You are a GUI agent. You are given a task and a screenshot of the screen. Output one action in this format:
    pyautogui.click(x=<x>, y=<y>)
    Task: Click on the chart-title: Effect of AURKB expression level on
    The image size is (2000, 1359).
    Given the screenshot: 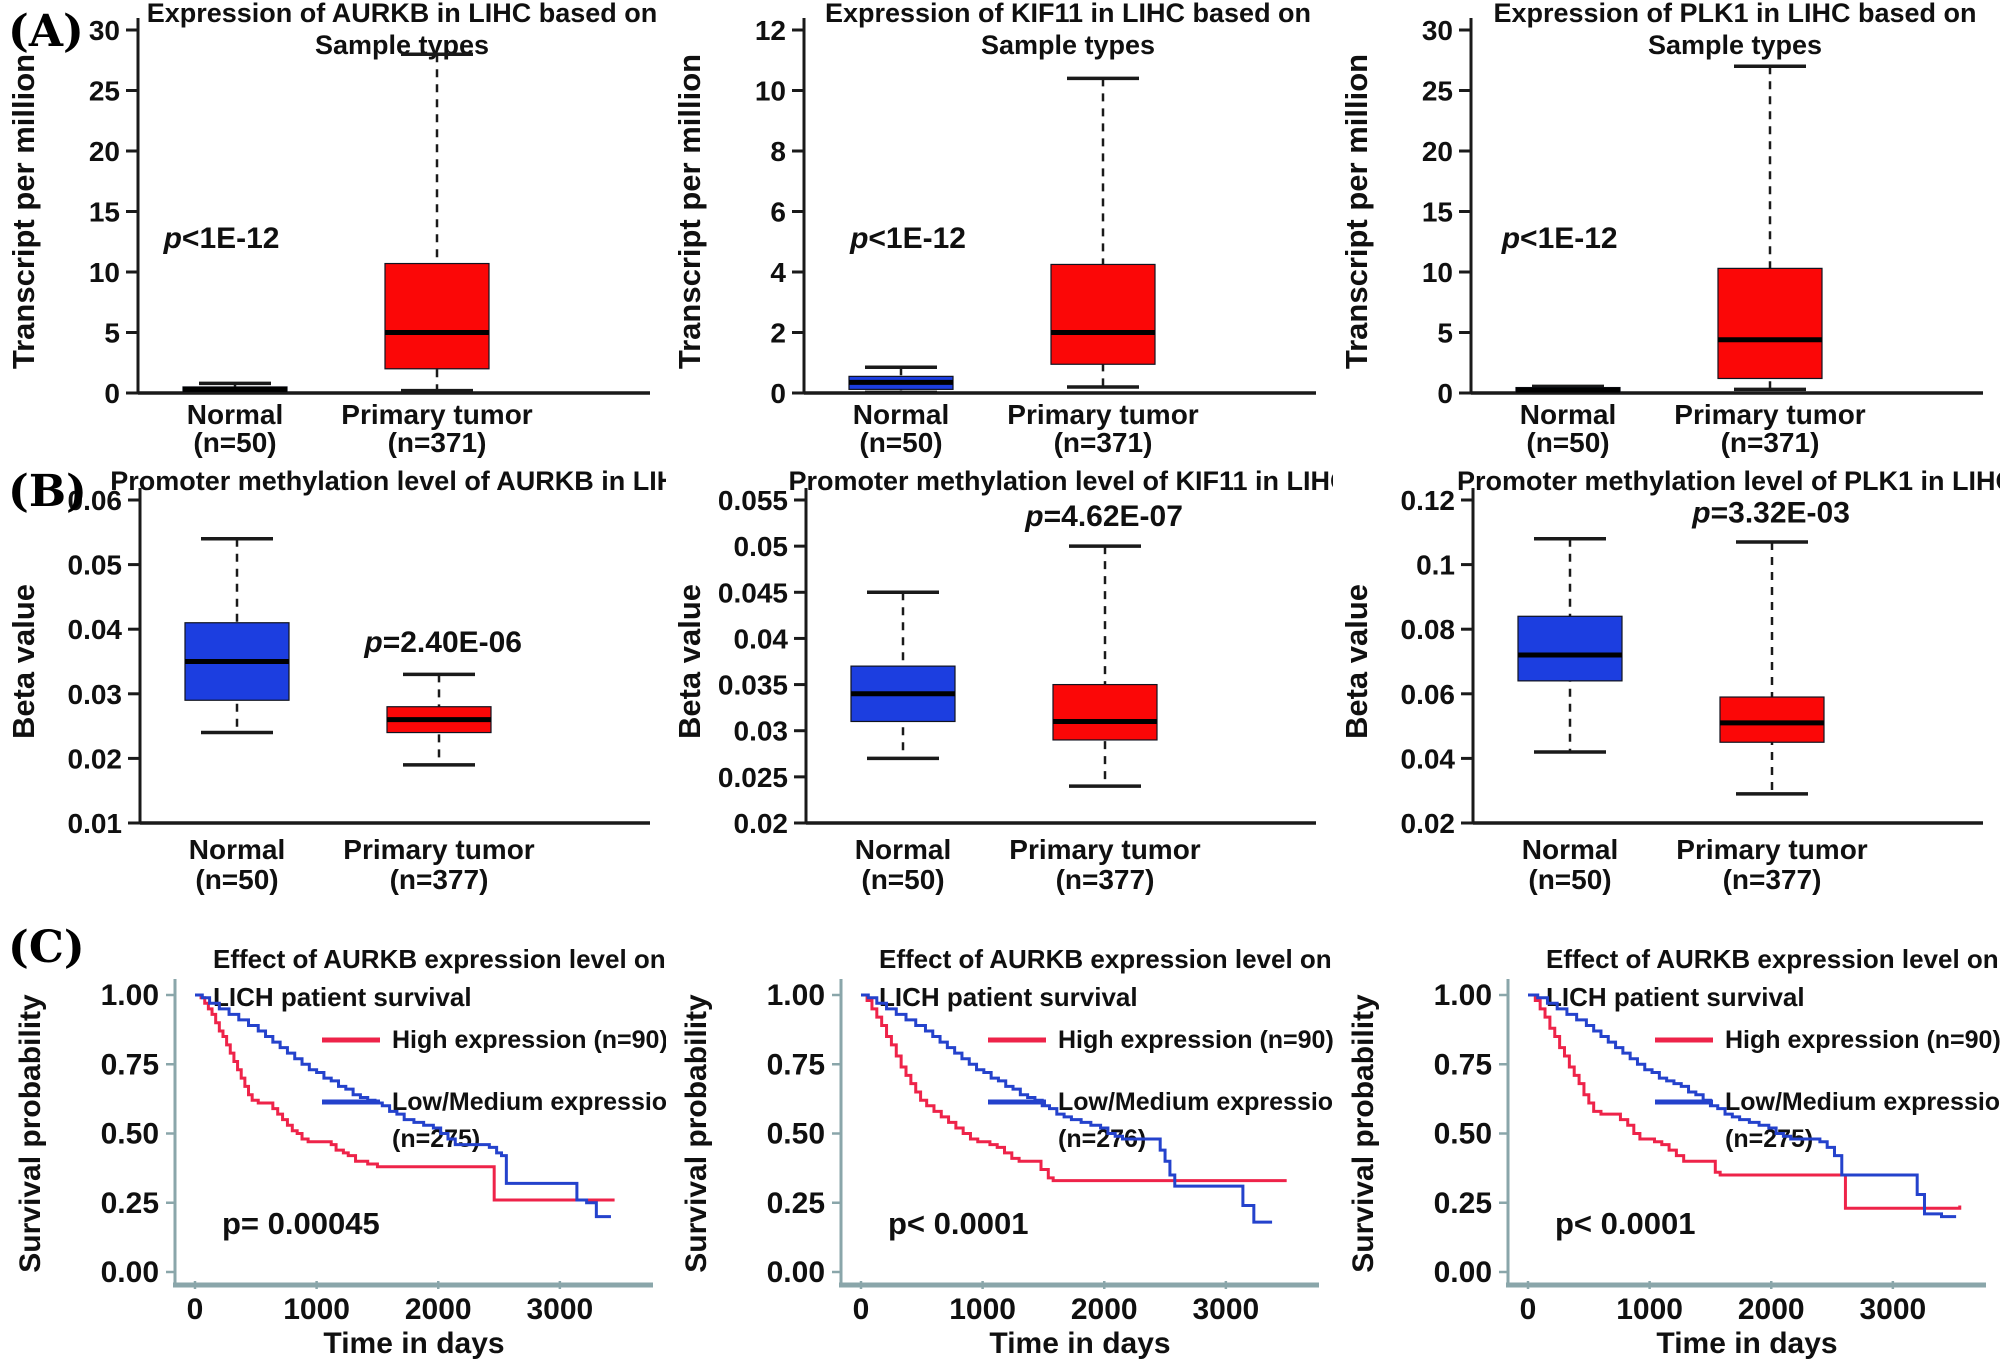 What is the action you would take?
    pyautogui.click(x=1105, y=959)
    